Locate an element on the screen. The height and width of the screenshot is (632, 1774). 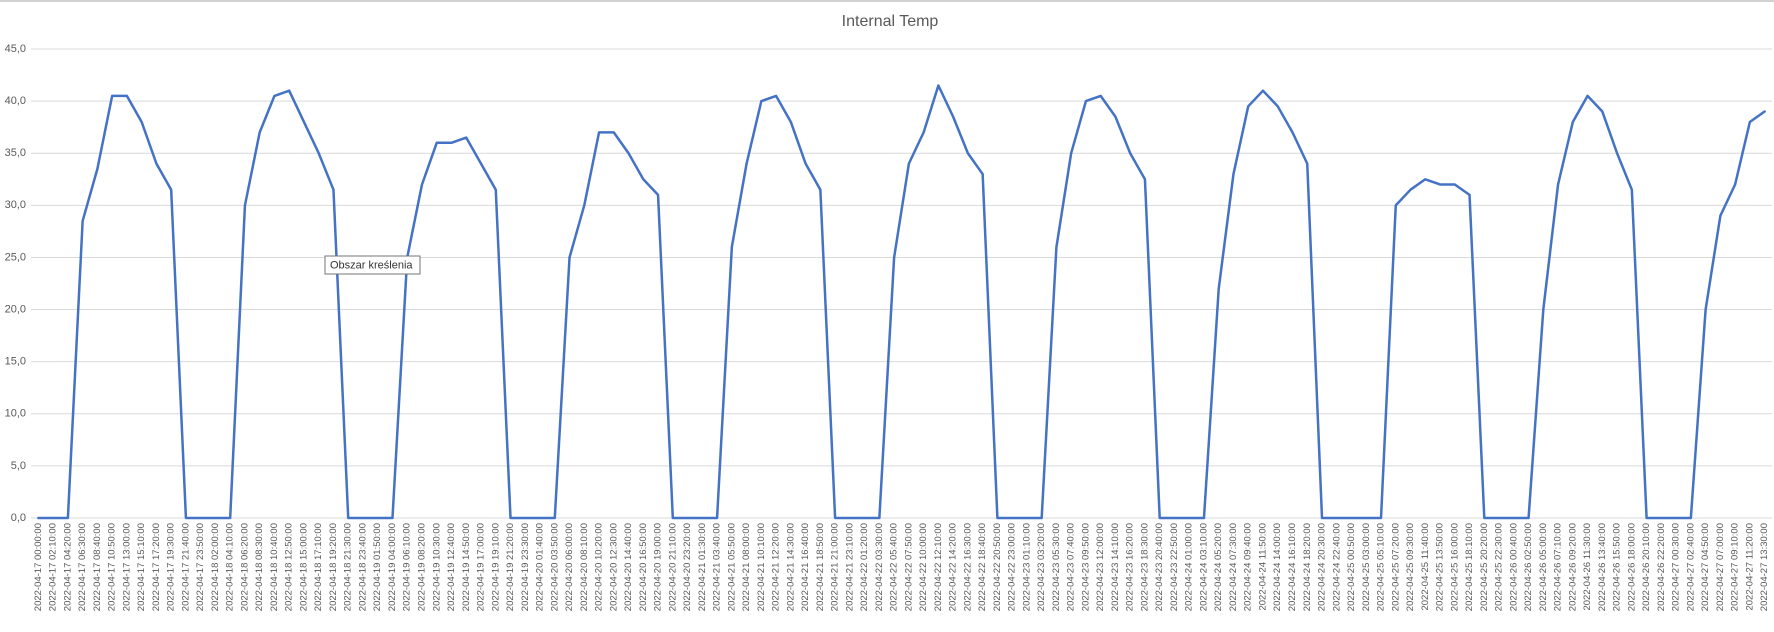
x-tick-label: 2022-04-22 03:30:00 is located at coordinates (879, 567).